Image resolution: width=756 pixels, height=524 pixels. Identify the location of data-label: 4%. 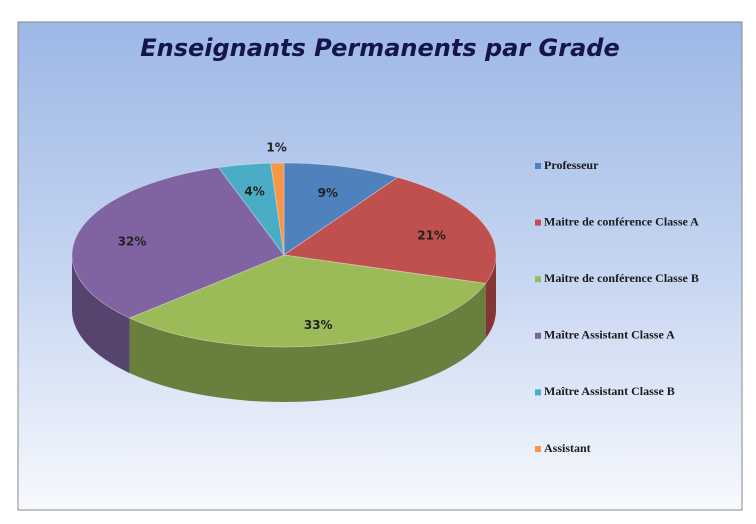
(254, 192).